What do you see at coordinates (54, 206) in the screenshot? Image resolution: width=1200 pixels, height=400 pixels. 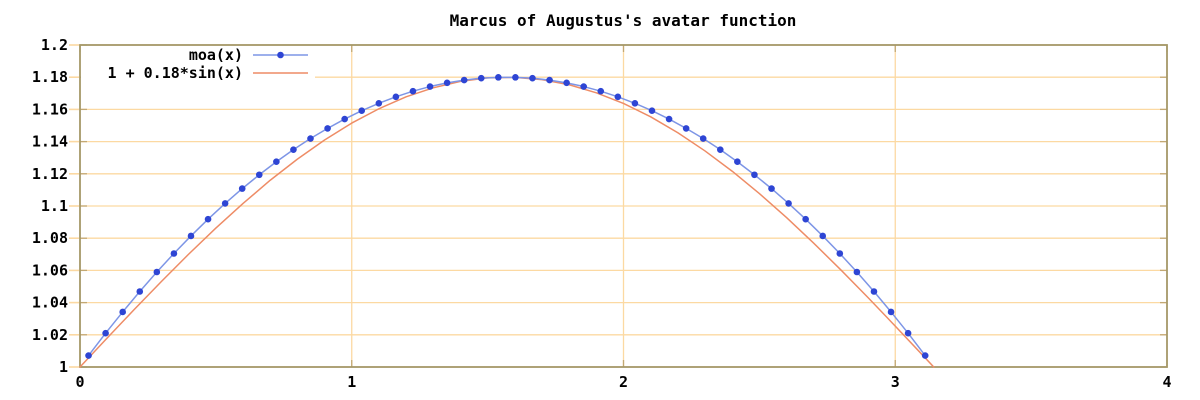 I see `y-tick-label: 1.1` at bounding box center [54, 206].